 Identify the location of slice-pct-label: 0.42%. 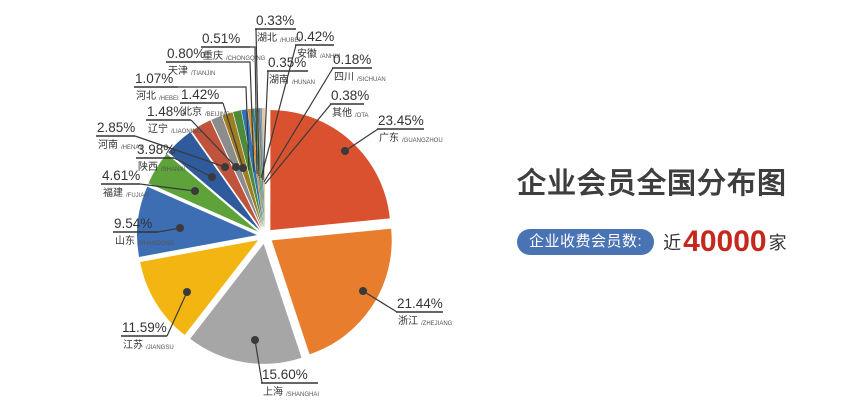
(315, 36).